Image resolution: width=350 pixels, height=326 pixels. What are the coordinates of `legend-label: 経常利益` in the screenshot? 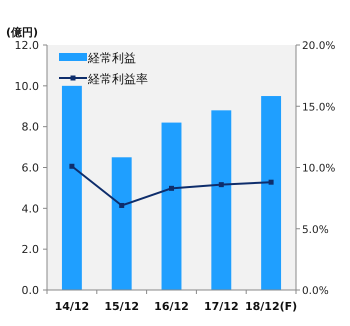 It's located at (111, 58).